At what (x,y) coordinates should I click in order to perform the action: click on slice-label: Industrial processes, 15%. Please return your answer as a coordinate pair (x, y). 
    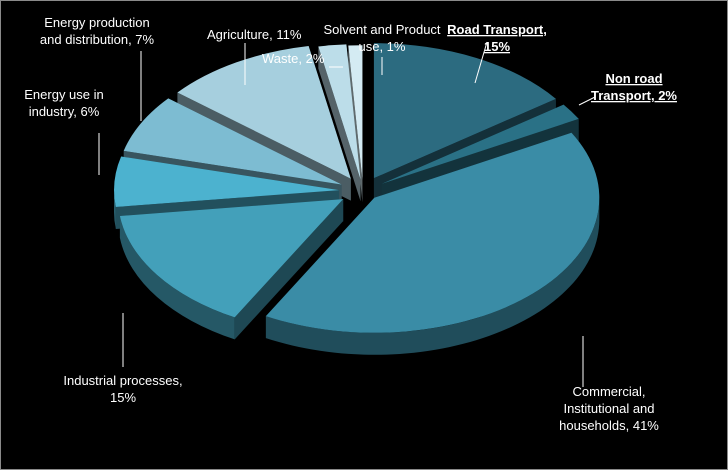
    Looking at the image, I should click on (122, 389).